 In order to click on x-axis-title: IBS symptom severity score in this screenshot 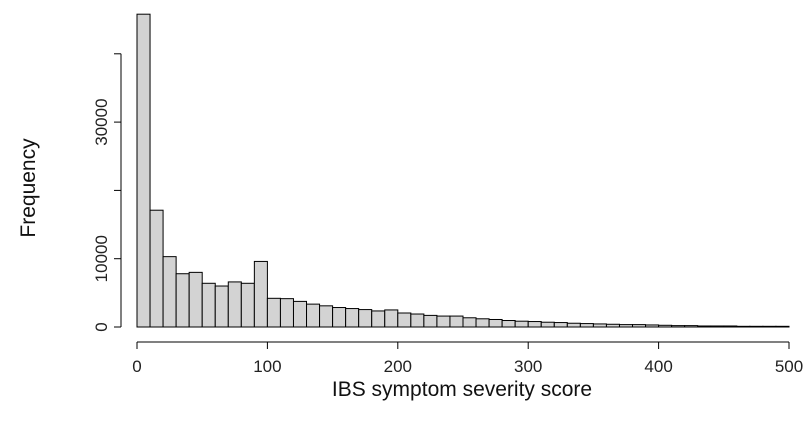, I will do `click(462, 389)`.